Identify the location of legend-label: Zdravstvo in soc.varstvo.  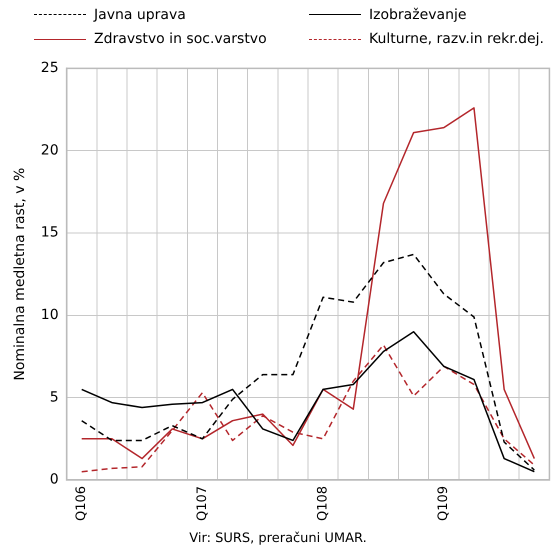
(180, 39).